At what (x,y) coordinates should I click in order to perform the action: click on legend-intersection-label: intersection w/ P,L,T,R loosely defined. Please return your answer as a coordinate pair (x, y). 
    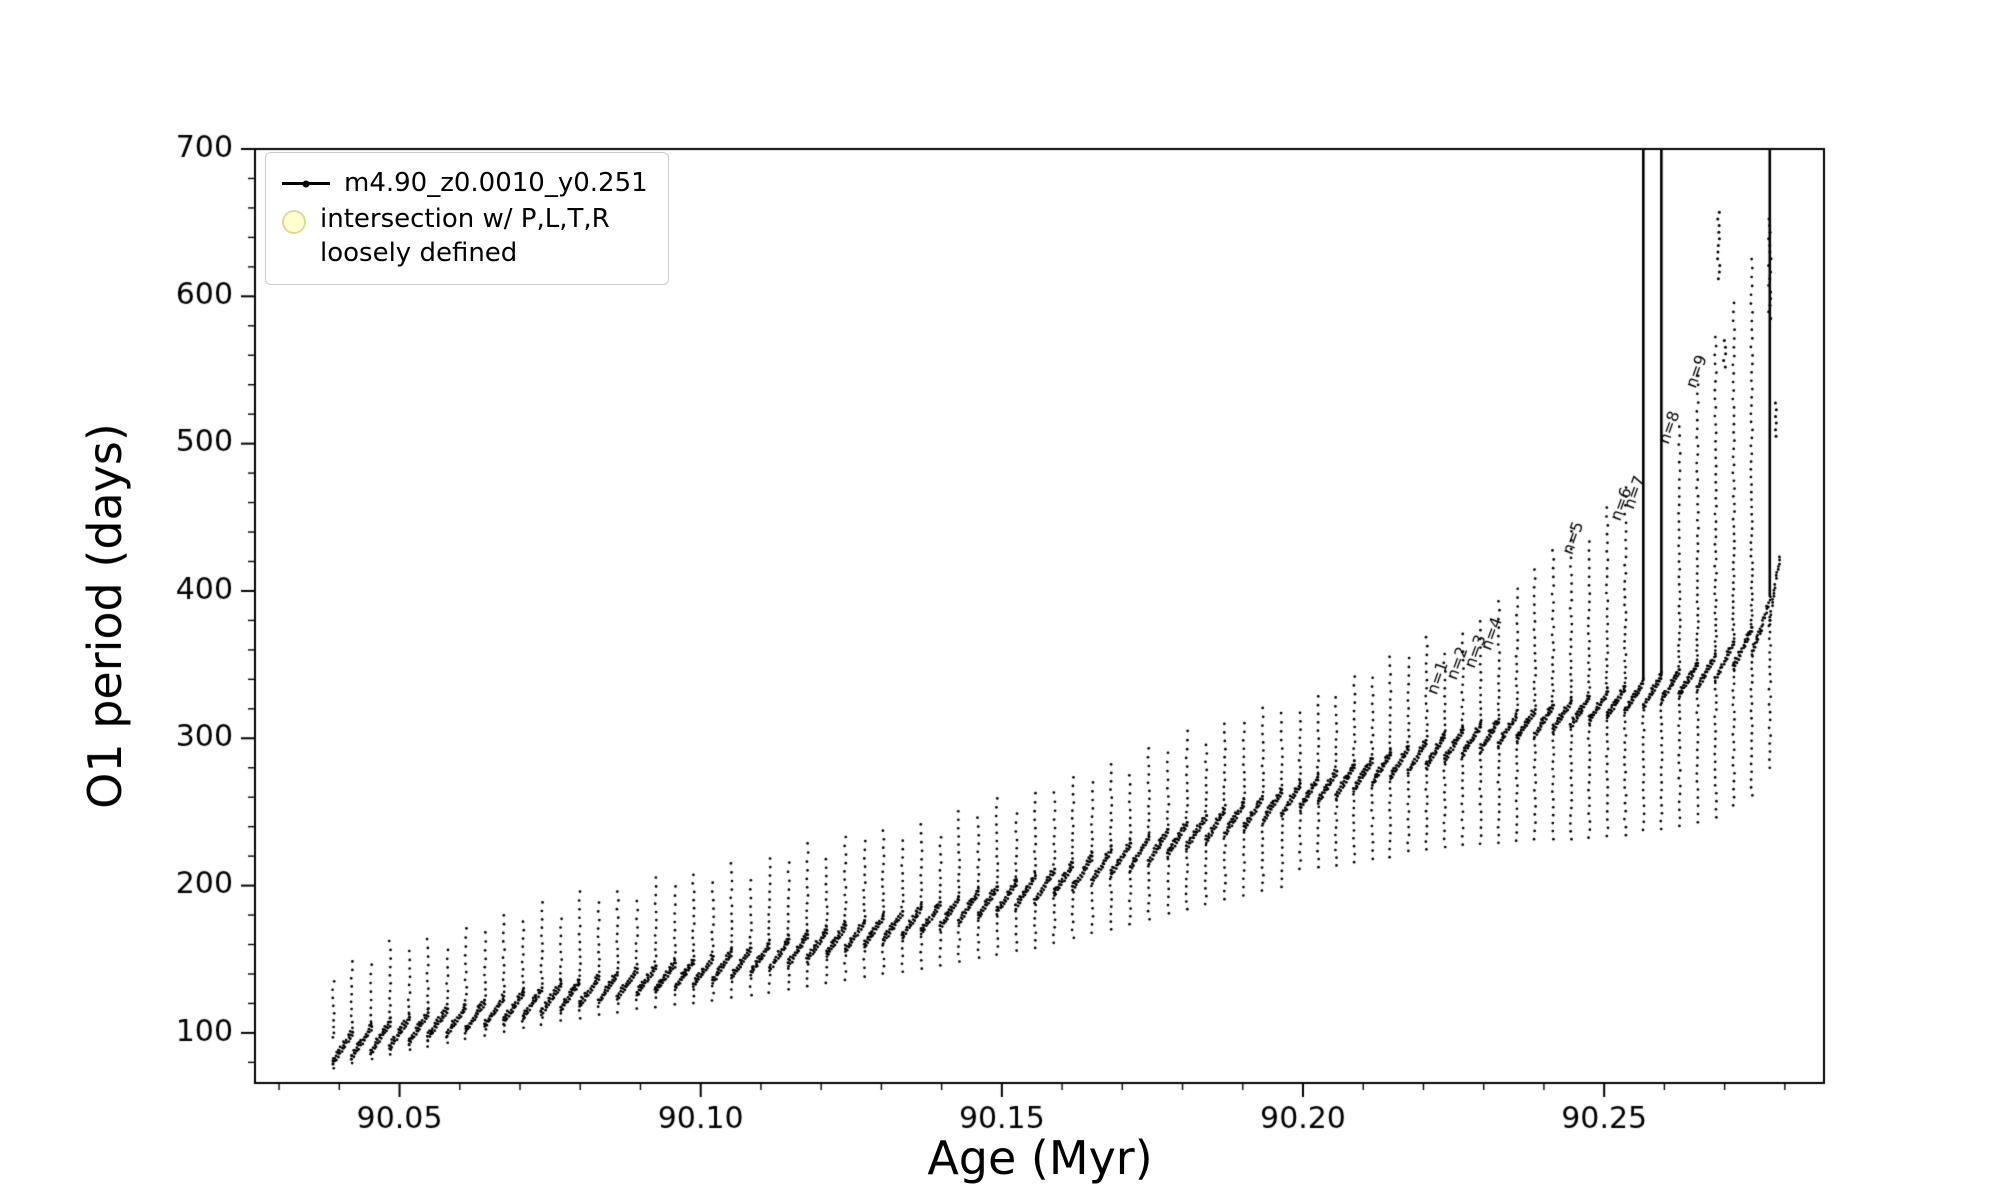
    Looking at the image, I should click on (465, 235).